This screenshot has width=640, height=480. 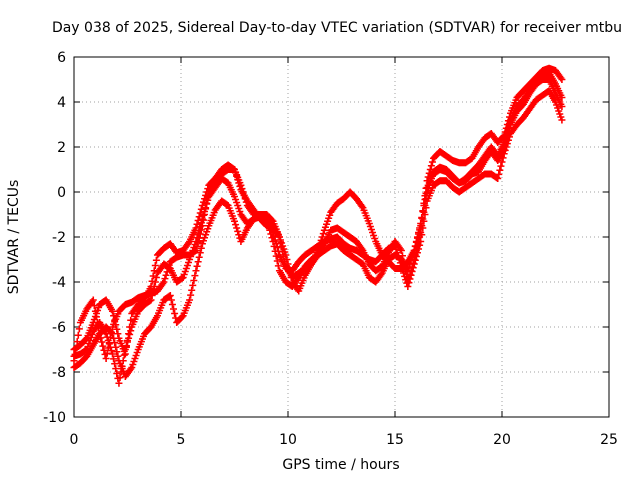 I want to click on y-tick-label: -8, so click(x=59, y=373).